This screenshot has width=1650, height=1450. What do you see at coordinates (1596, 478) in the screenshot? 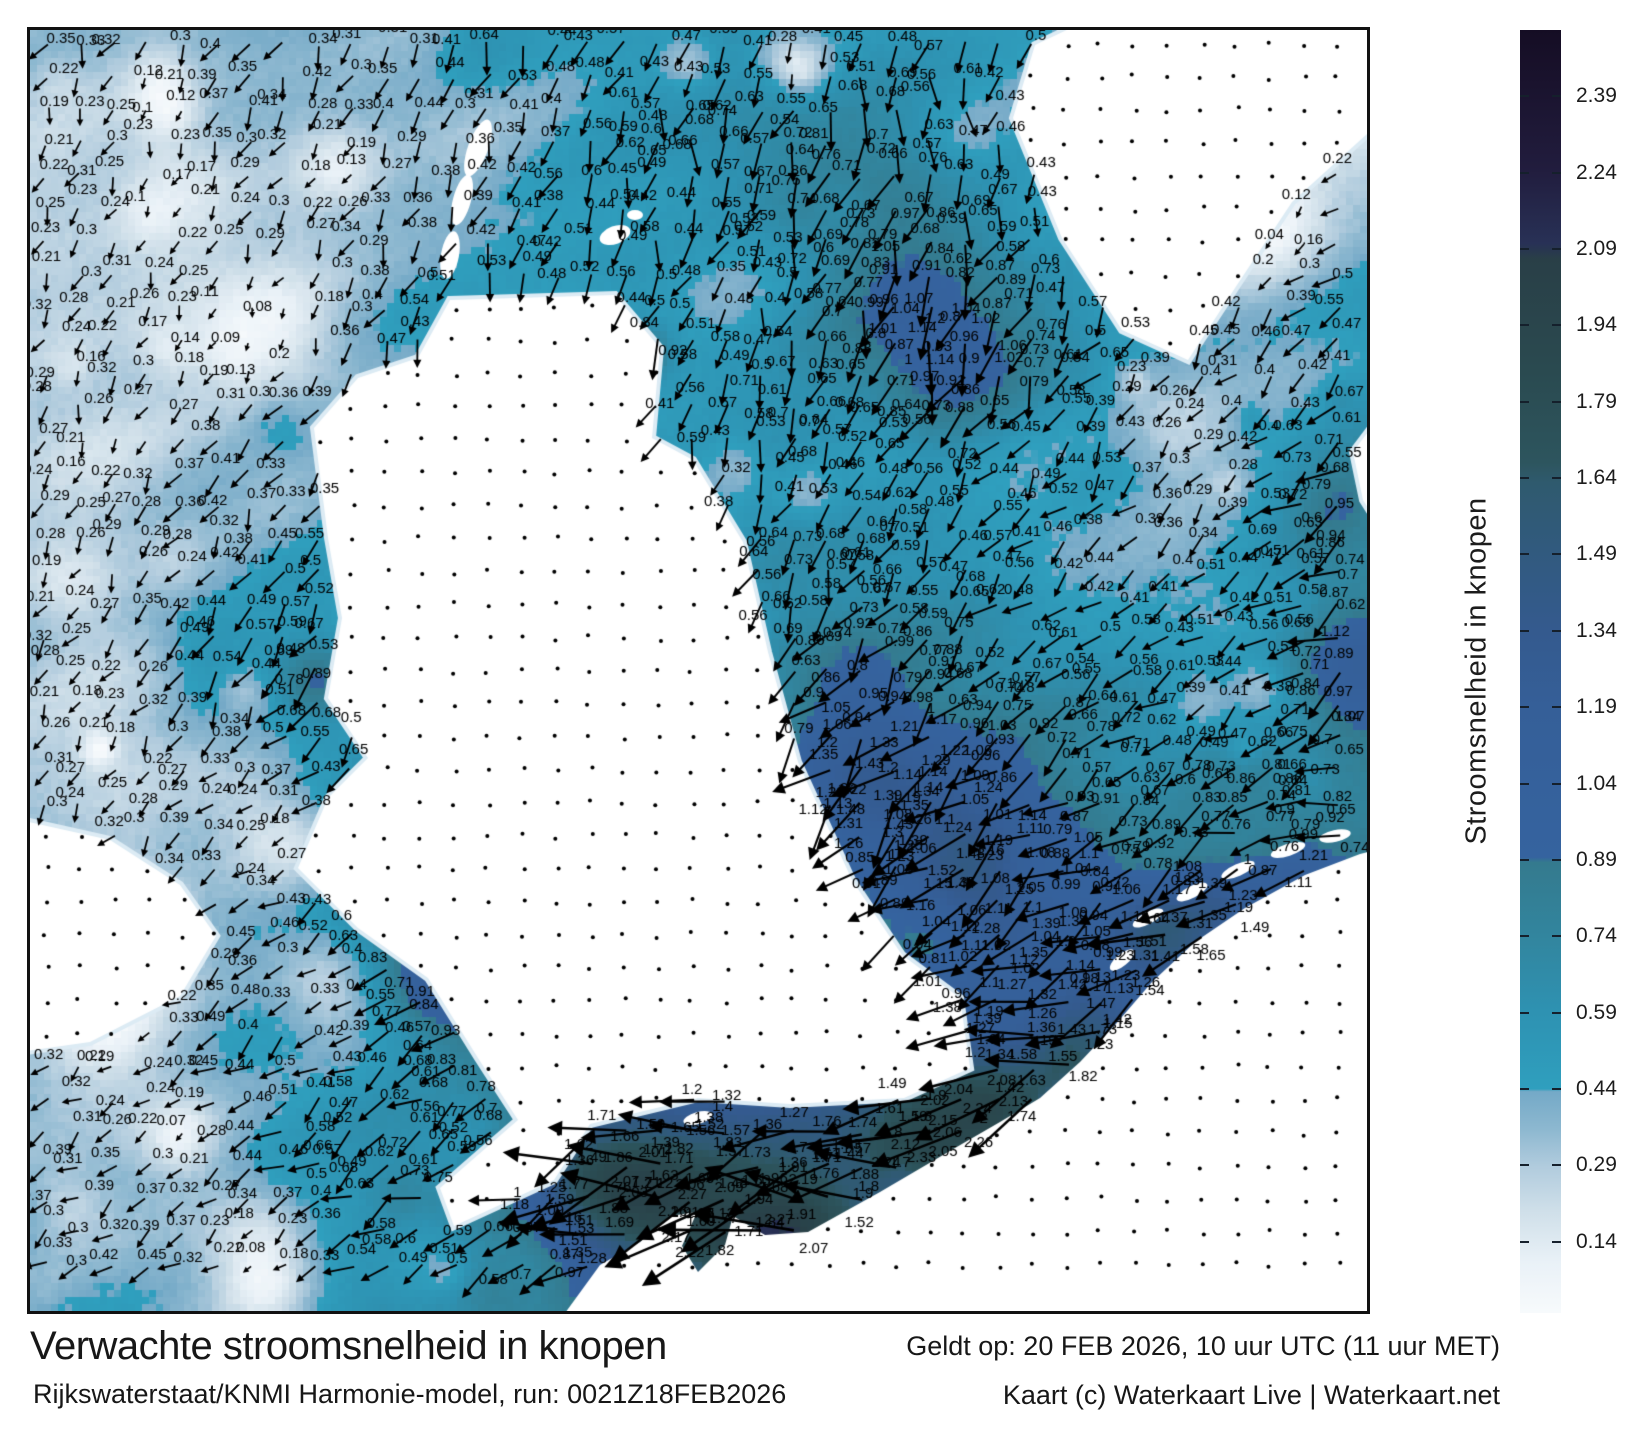
I see `colorbar-tick-label: 1.64` at bounding box center [1596, 478].